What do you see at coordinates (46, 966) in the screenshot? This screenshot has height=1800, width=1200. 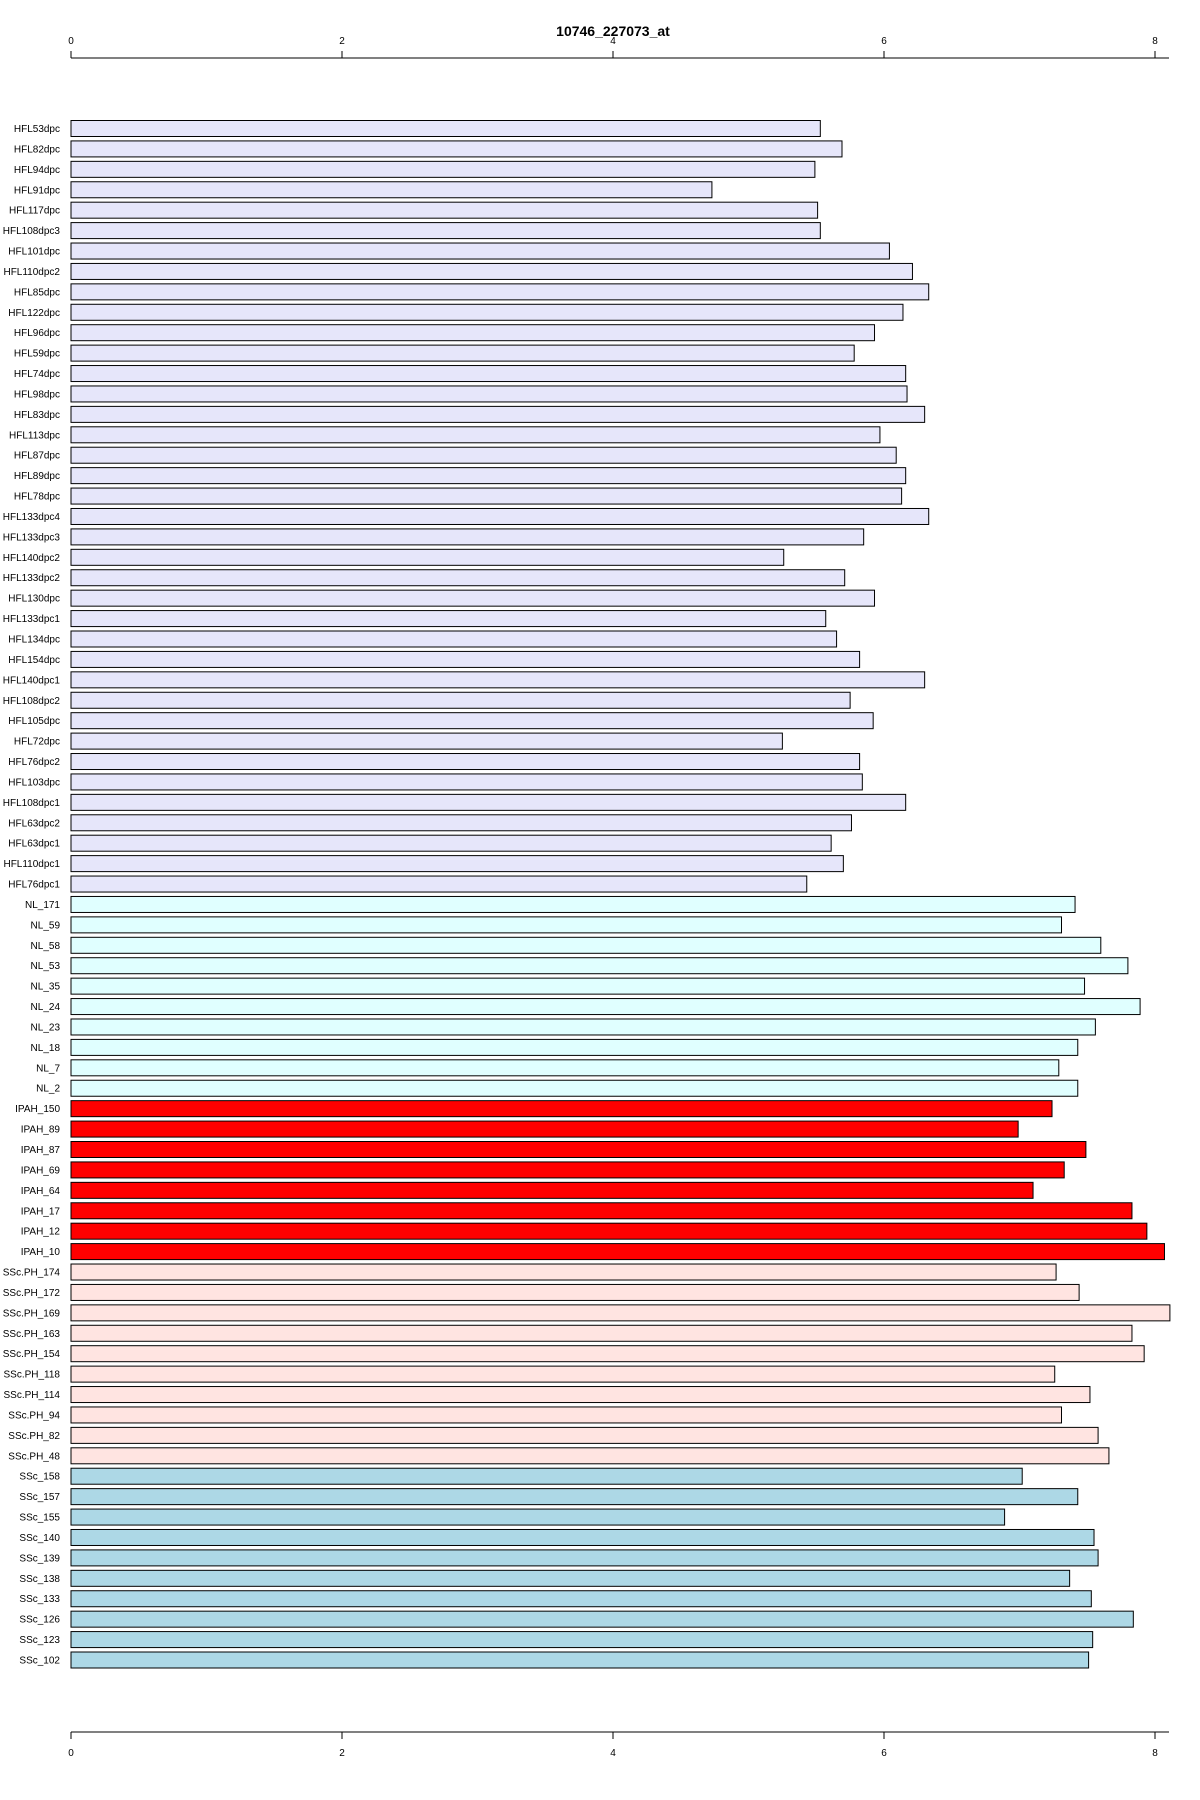 I see `category-label: NL_53` at bounding box center [46, 966].